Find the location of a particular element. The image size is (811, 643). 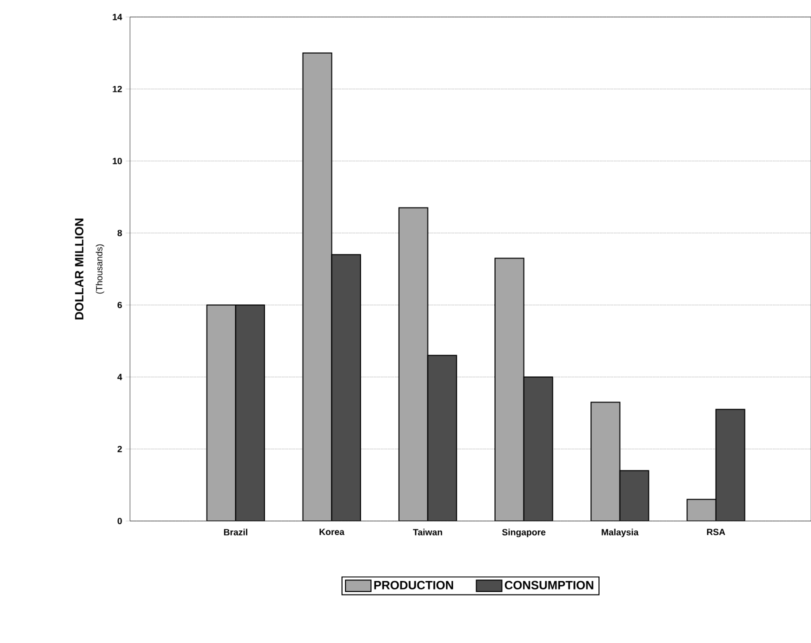

y-tick-label: 8 is located at coordinates (120, 233).